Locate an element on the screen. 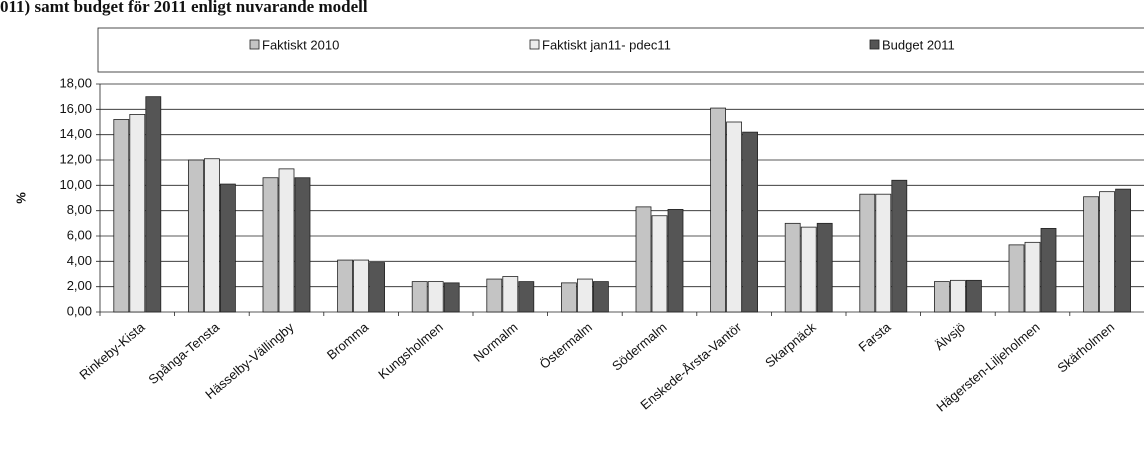  x-tick-label: Rinkeby-Kista is located at coordinates (112, 351).